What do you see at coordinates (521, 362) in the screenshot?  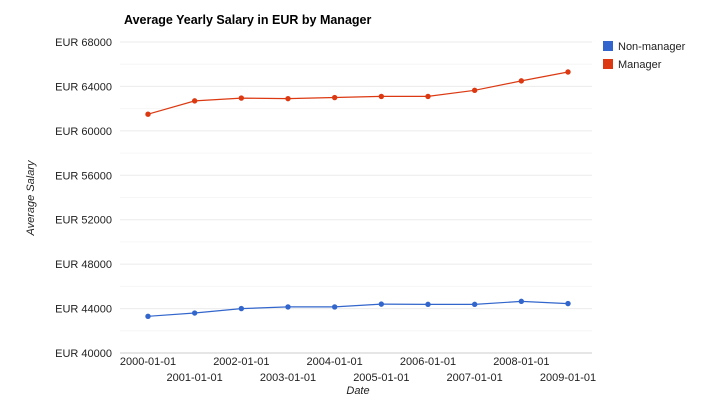 I see `x-tick-label: 2008-01-01` at bounding box center [521, 362].